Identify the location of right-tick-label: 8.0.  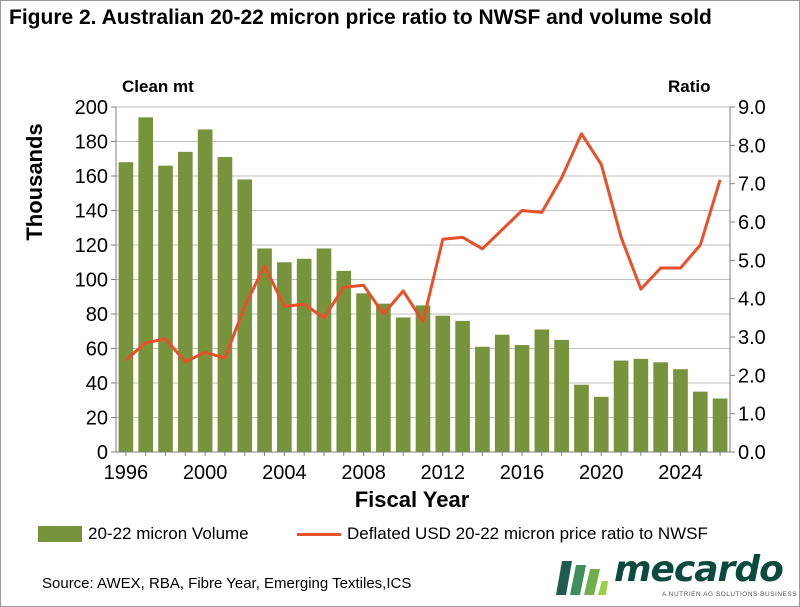
(752, 146).